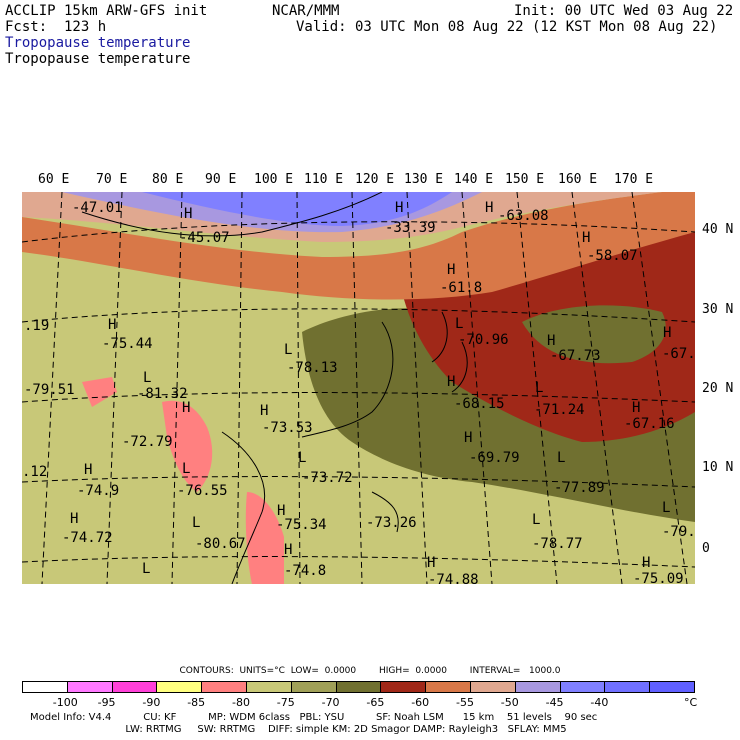 The height and width of the screenshot is (740, 740). Describe the element at coordinates (465, 702) in the screenshot. I see `colorbar-label: -55` at that location.